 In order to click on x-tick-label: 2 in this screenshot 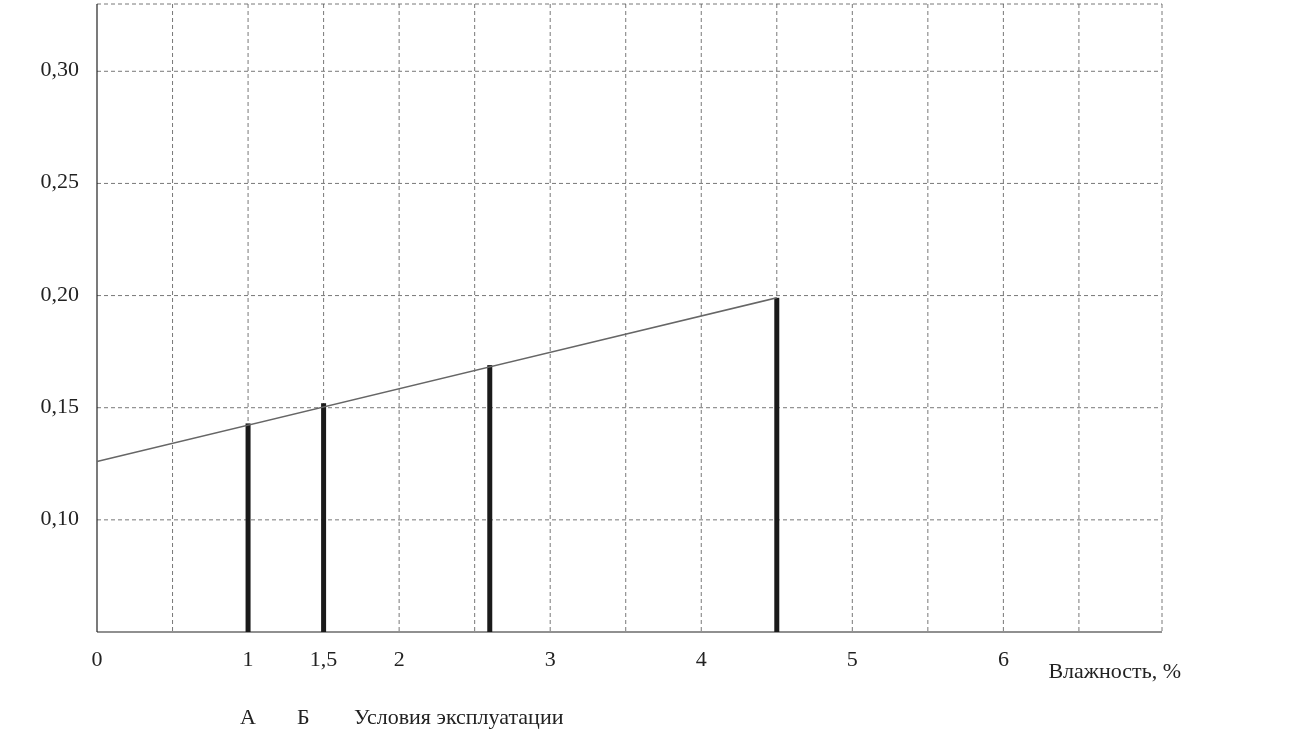, I will do `click(399, 658)`.